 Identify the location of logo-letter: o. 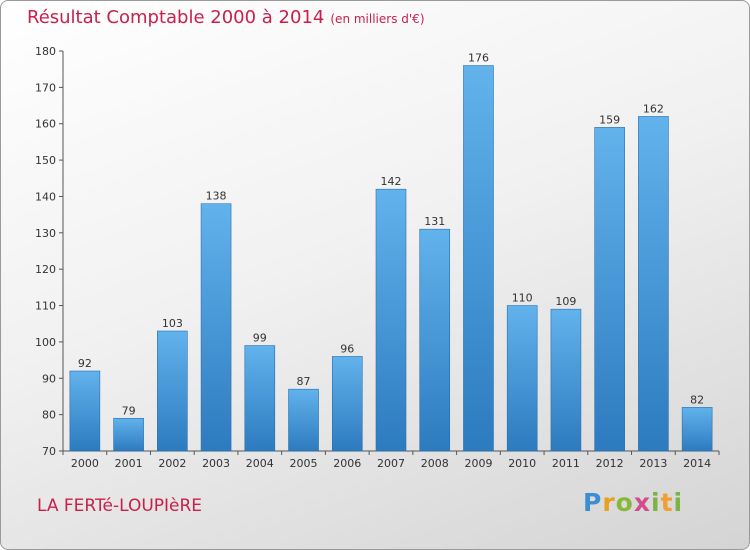
(624, 502).